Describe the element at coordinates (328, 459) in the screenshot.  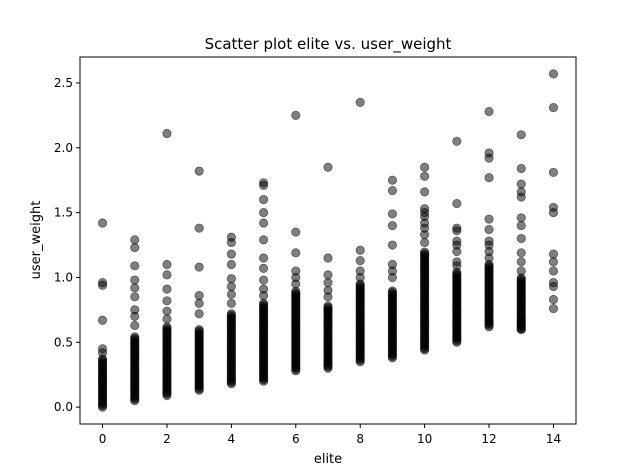
I see `x-axis-label: elite` at that location.